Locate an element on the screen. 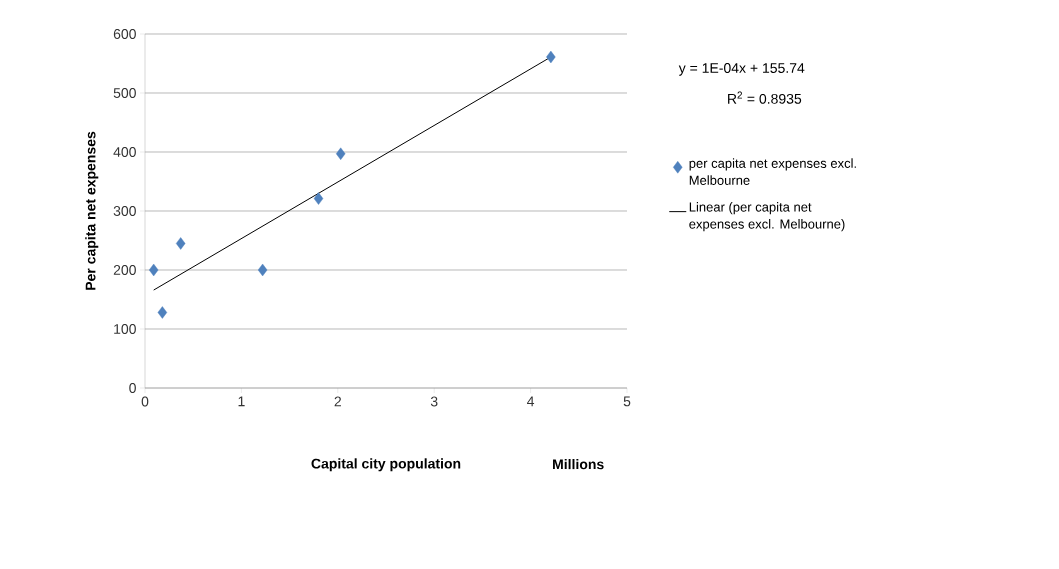 Image resolution: width=1059 pixels, height=569 pixels. text: R$^{2}$ = 0.8935 is located at coordinates (765, 97).